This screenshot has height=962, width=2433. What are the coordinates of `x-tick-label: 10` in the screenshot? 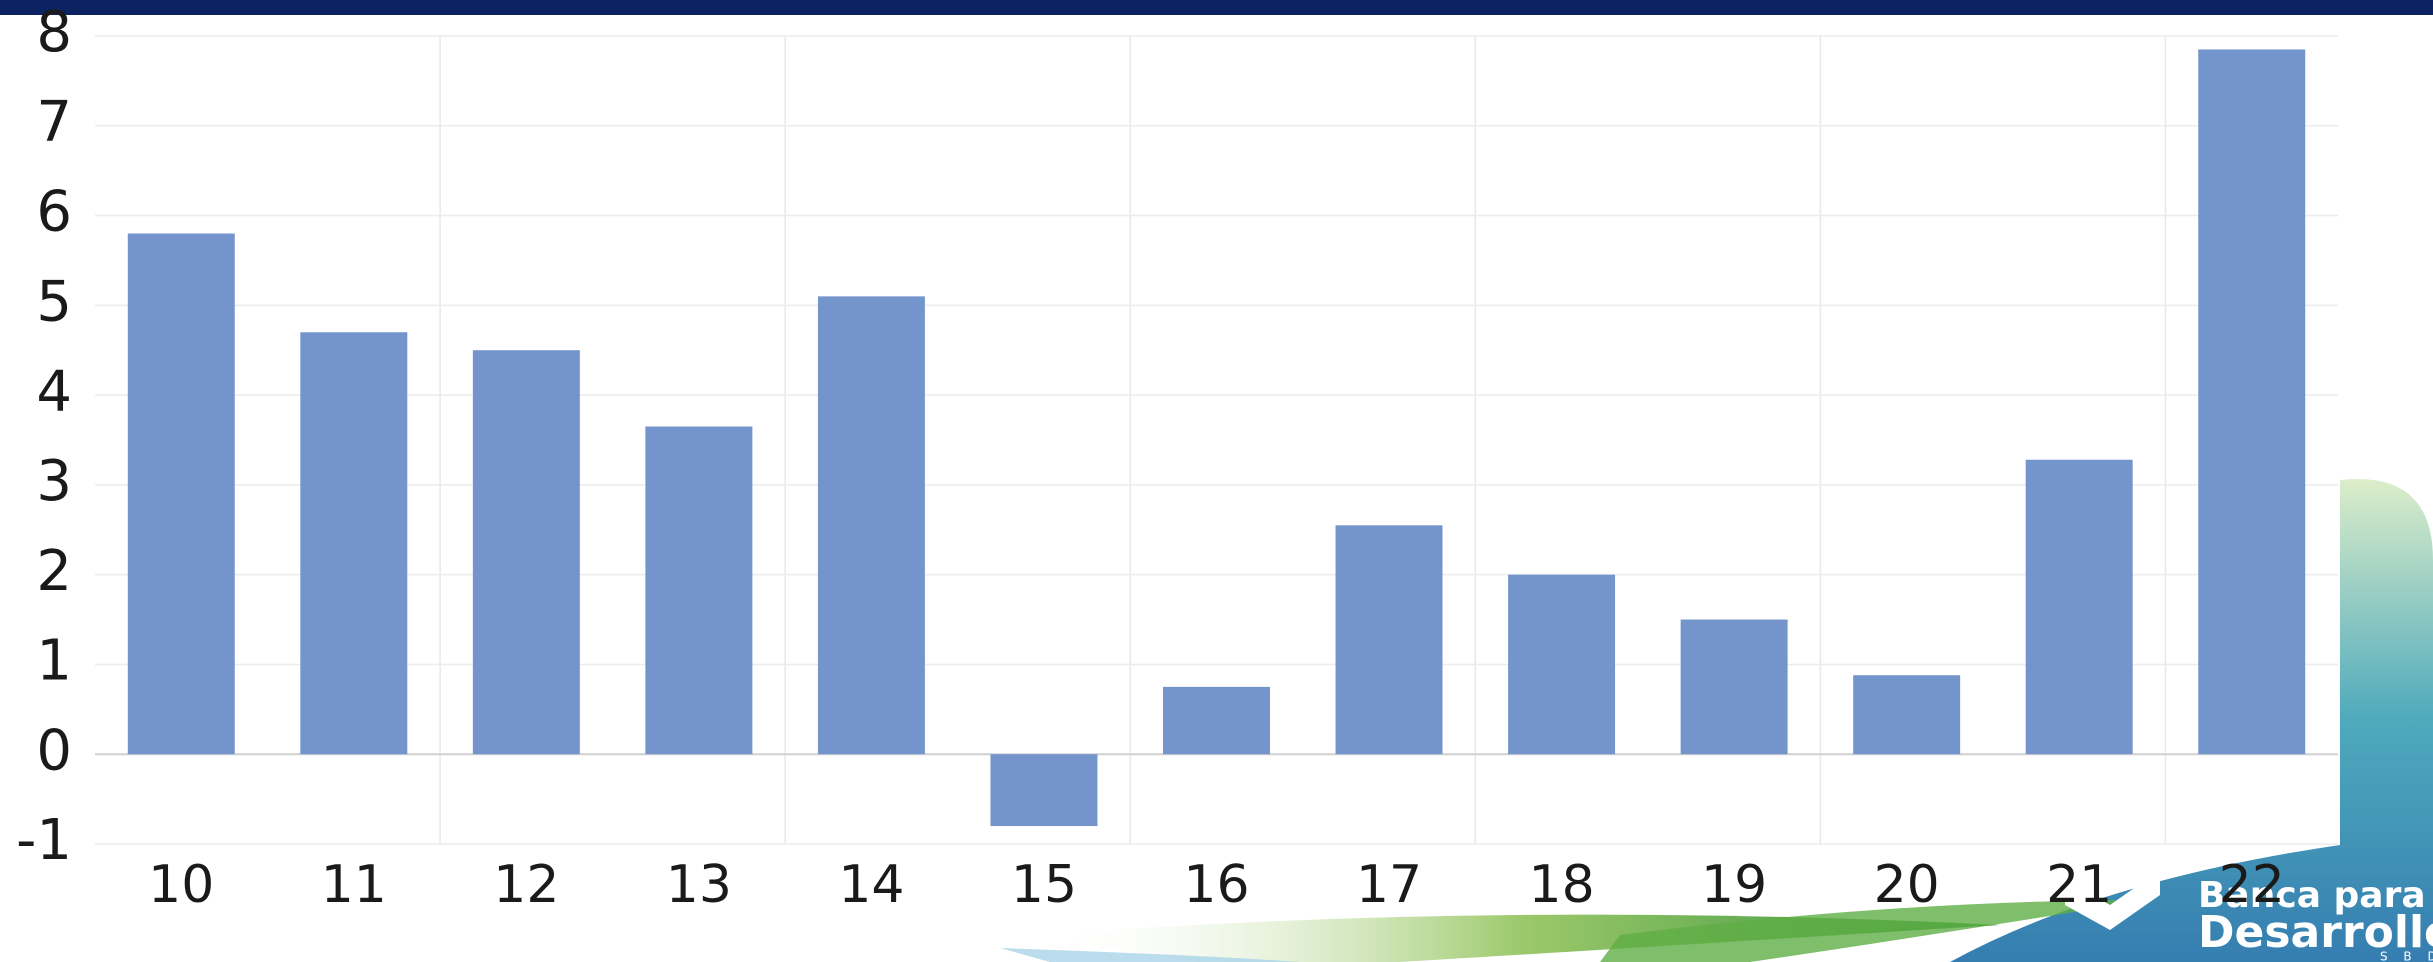 It's located at (181, 885).